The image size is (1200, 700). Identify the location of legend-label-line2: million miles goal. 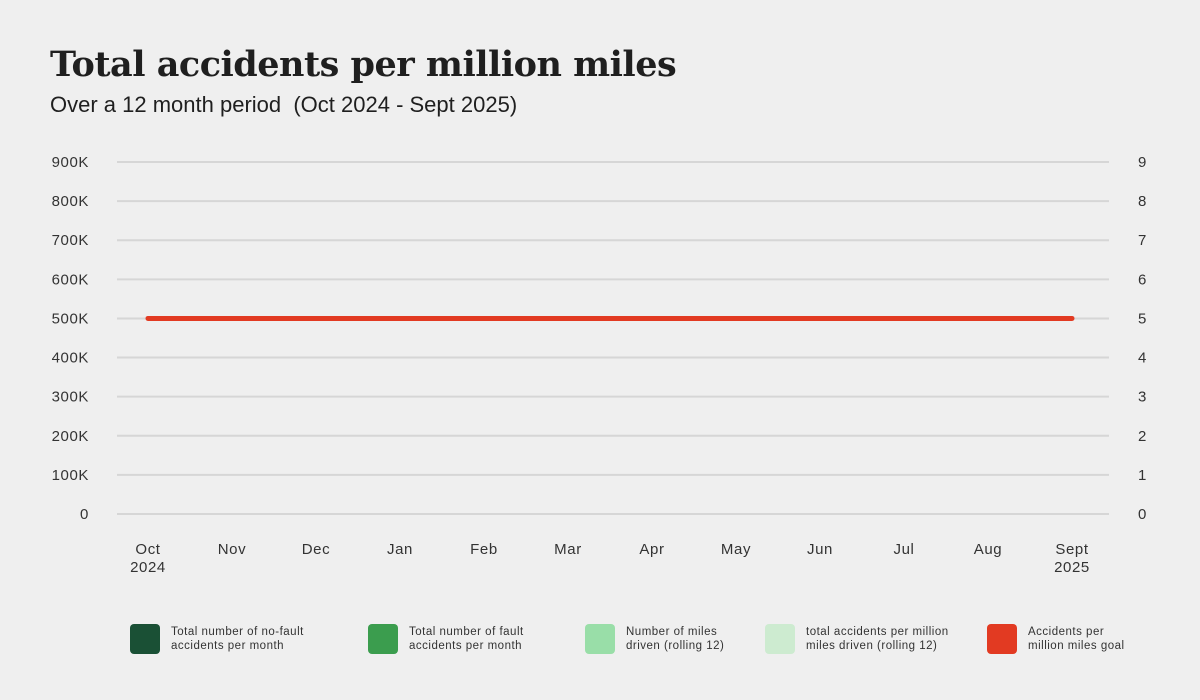
(1076, 646).